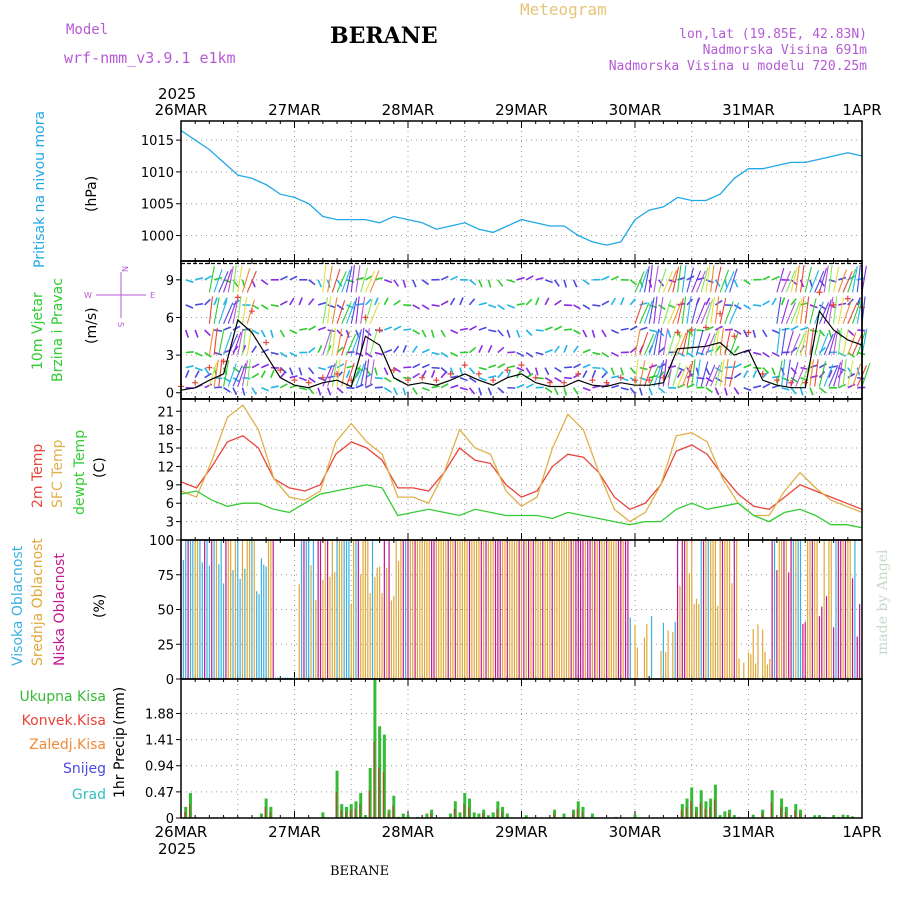  What do you see at coordinates (40, 189) in the screenshot?
I see `pressure-side-label: Pritisak na nivou mora` at bounding box center [40, 189].